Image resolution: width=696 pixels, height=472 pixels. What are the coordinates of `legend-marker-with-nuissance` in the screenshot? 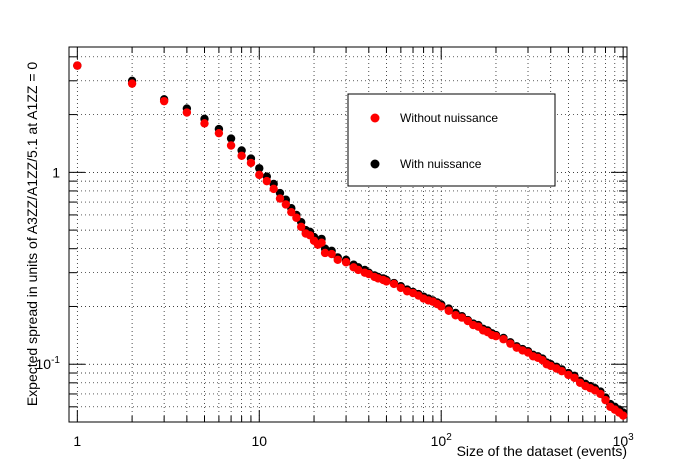 It's located at (375, 164).